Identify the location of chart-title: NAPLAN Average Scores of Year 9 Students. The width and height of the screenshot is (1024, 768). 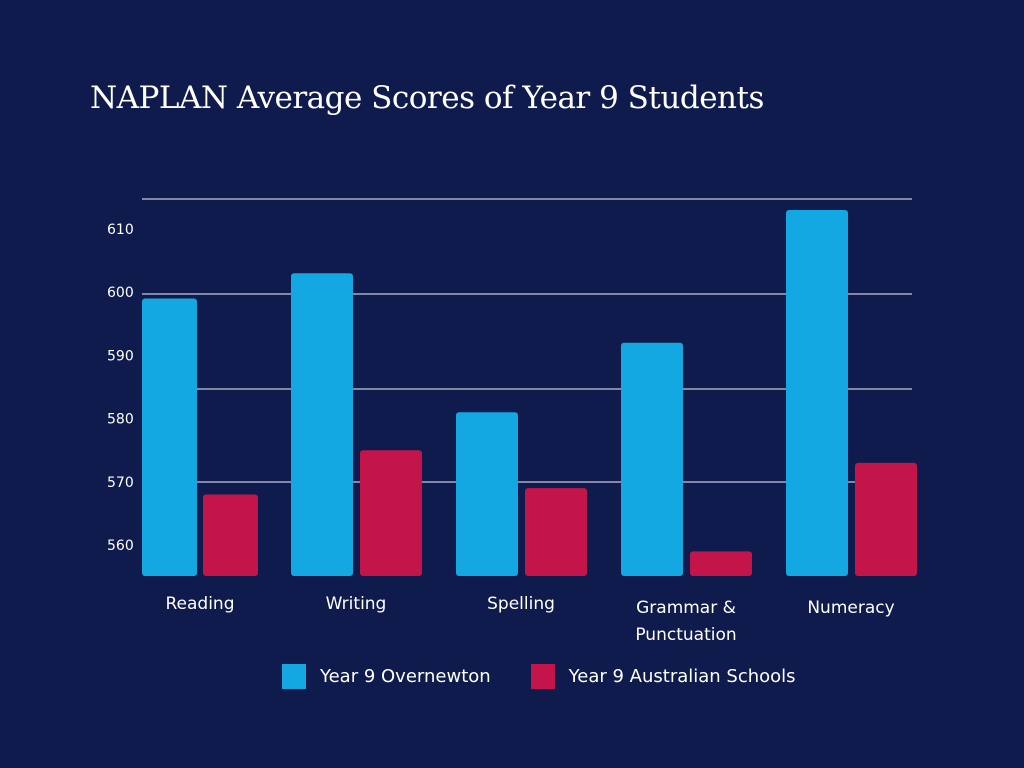
(427, 98).